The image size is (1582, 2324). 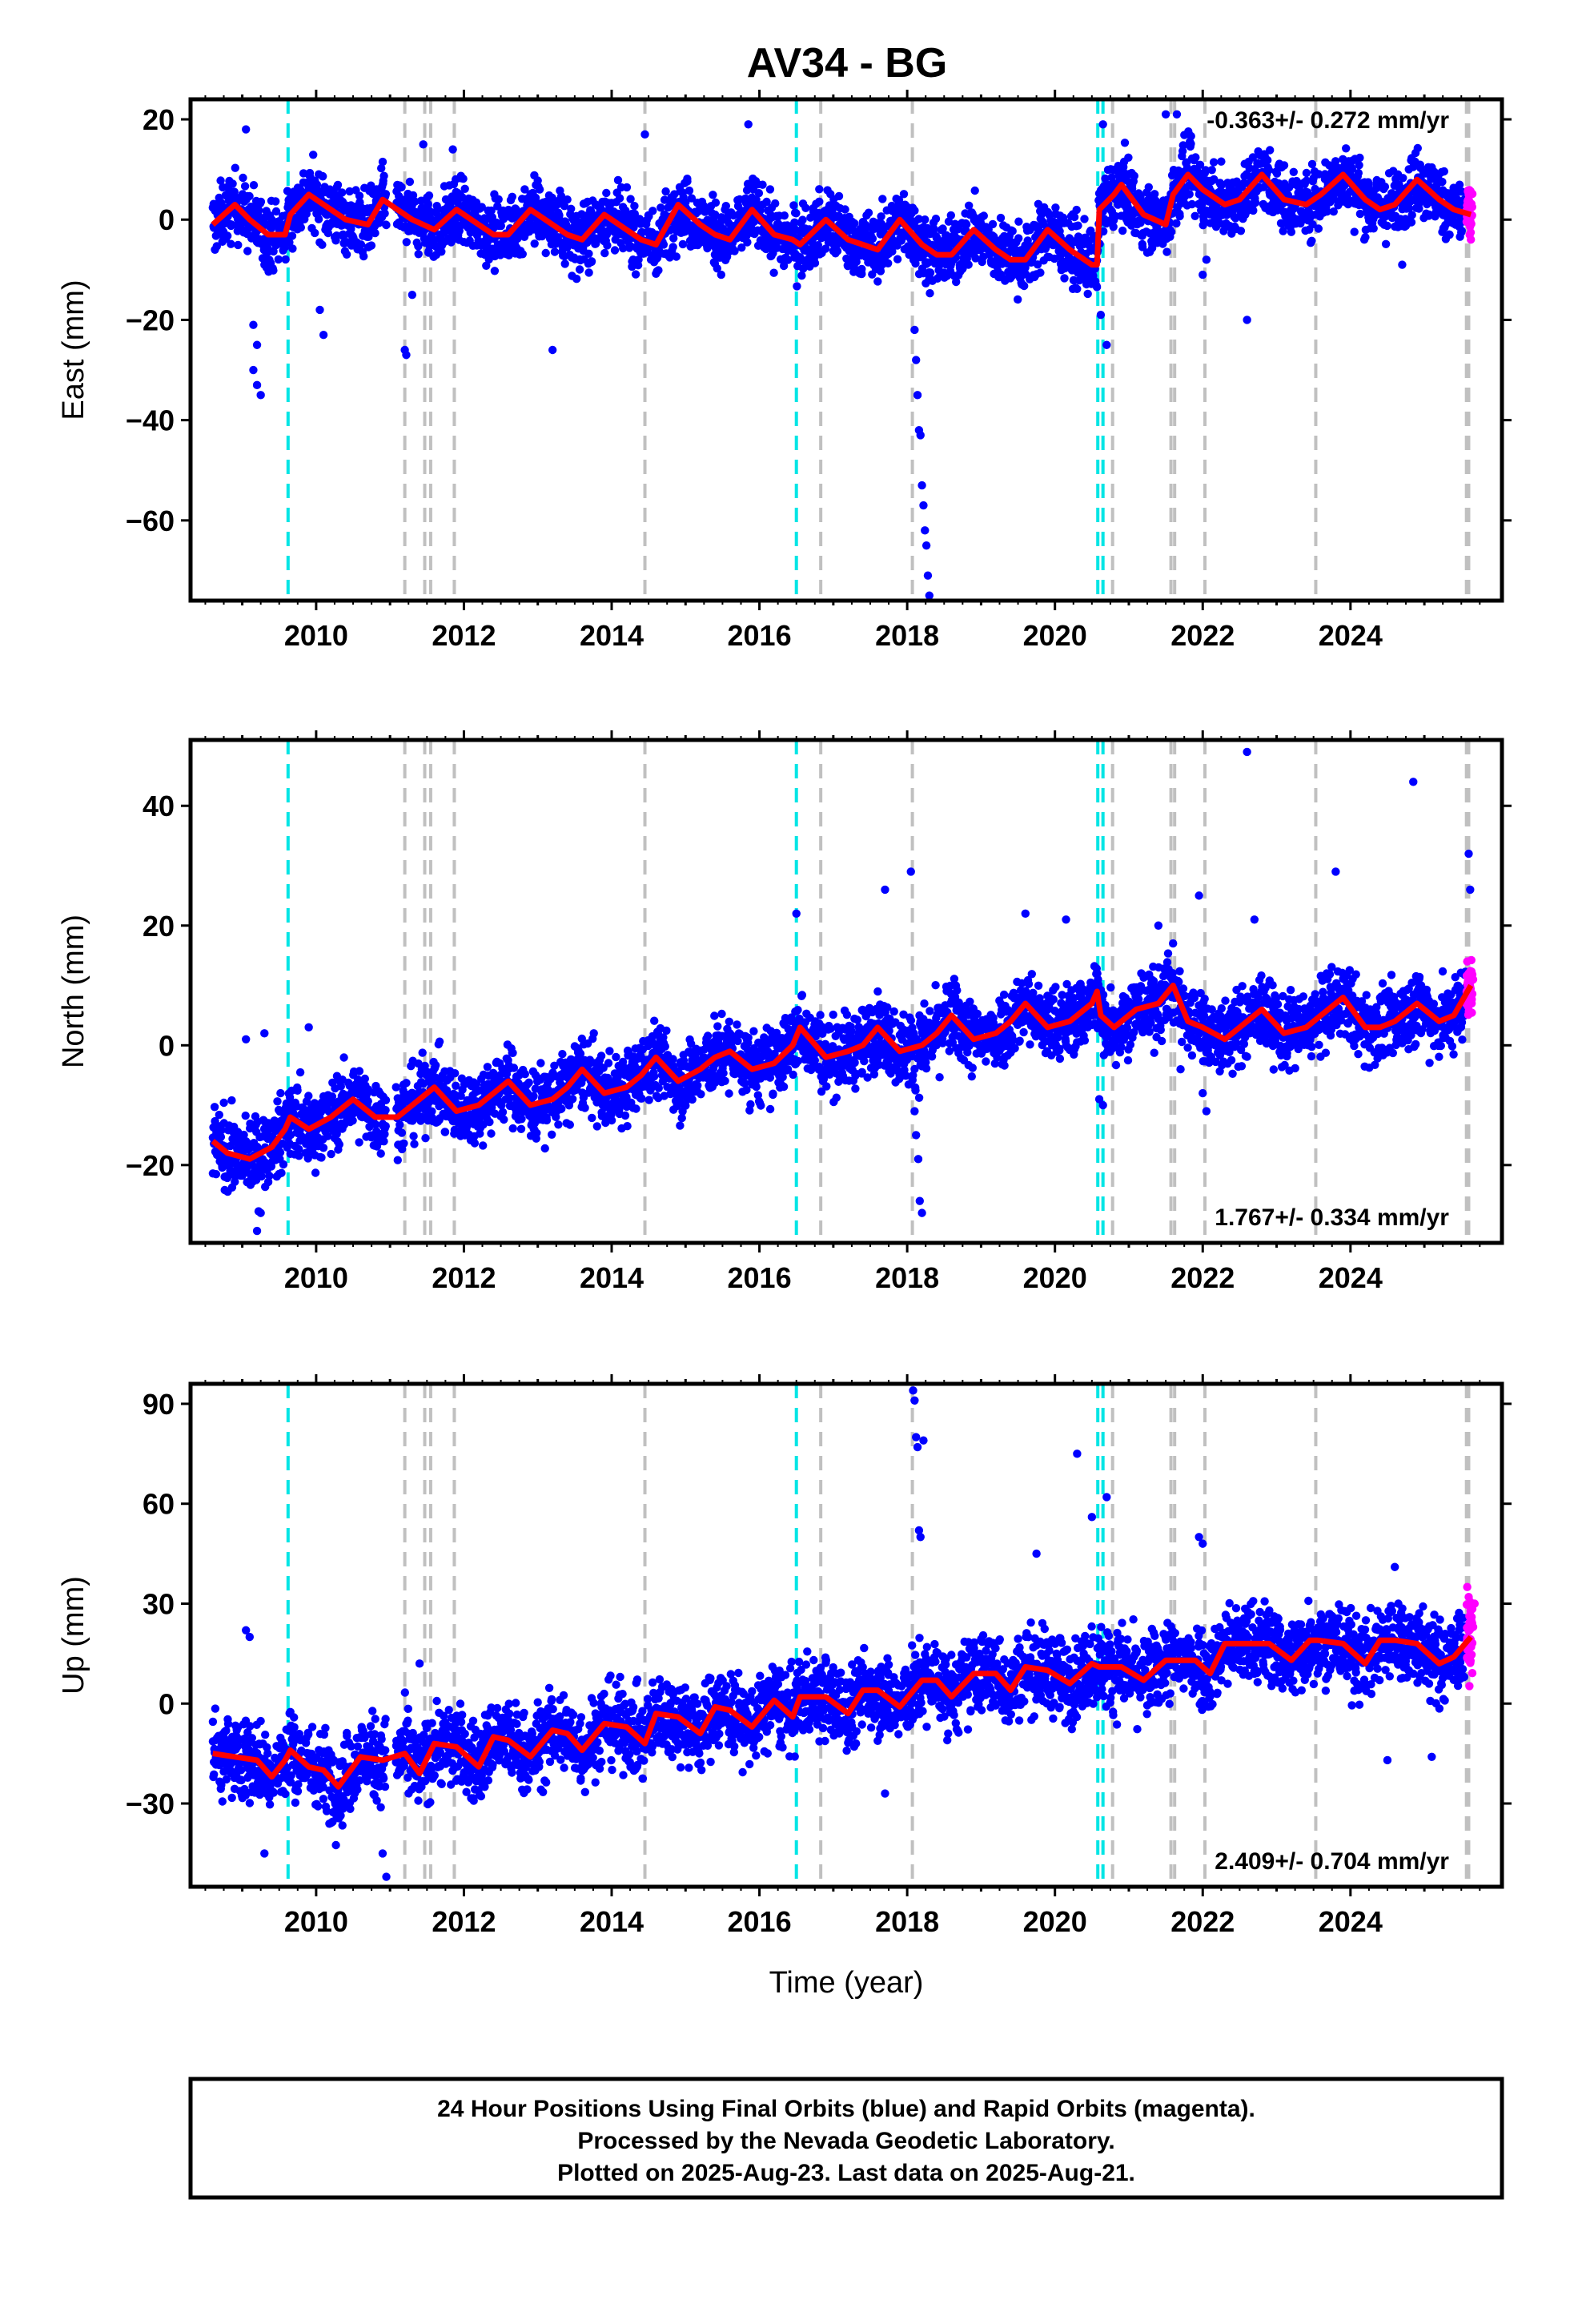 What do you see at coordinates (464, 635) in the screenshot?
I see `x-tick-label: 2012` at bounding box center [464, 635].